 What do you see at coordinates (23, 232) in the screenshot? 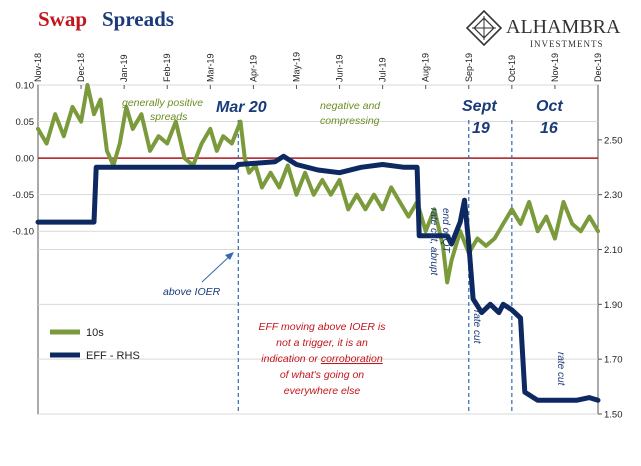
I see `left-tick-label-4: -0.10` at bounding box center [23, 232].